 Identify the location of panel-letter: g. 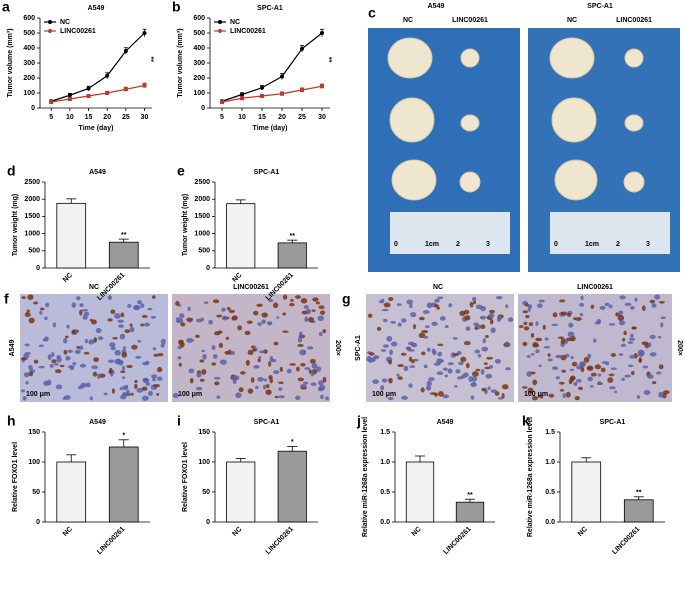
(346, 299).